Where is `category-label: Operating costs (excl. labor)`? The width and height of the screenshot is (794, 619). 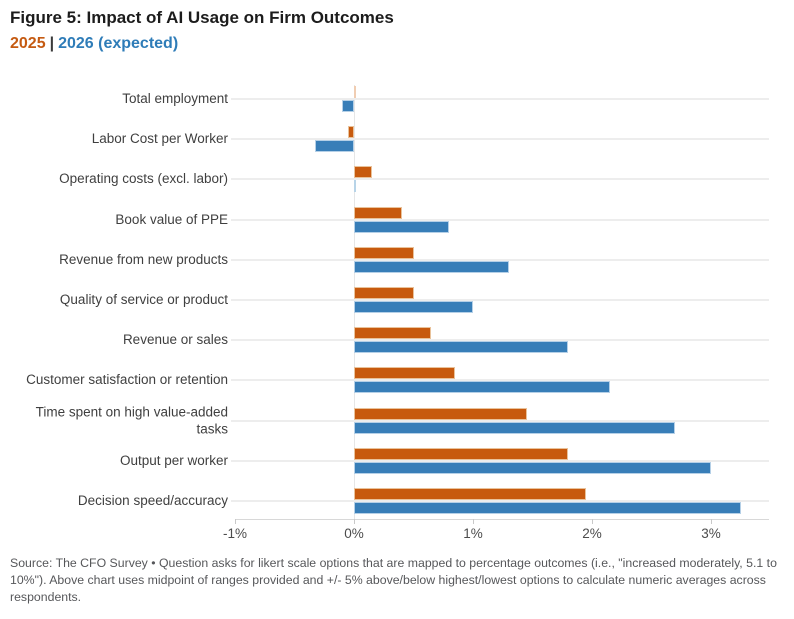 category-label: Operating costs (excl. labor) is located at coordinates (143, 179).